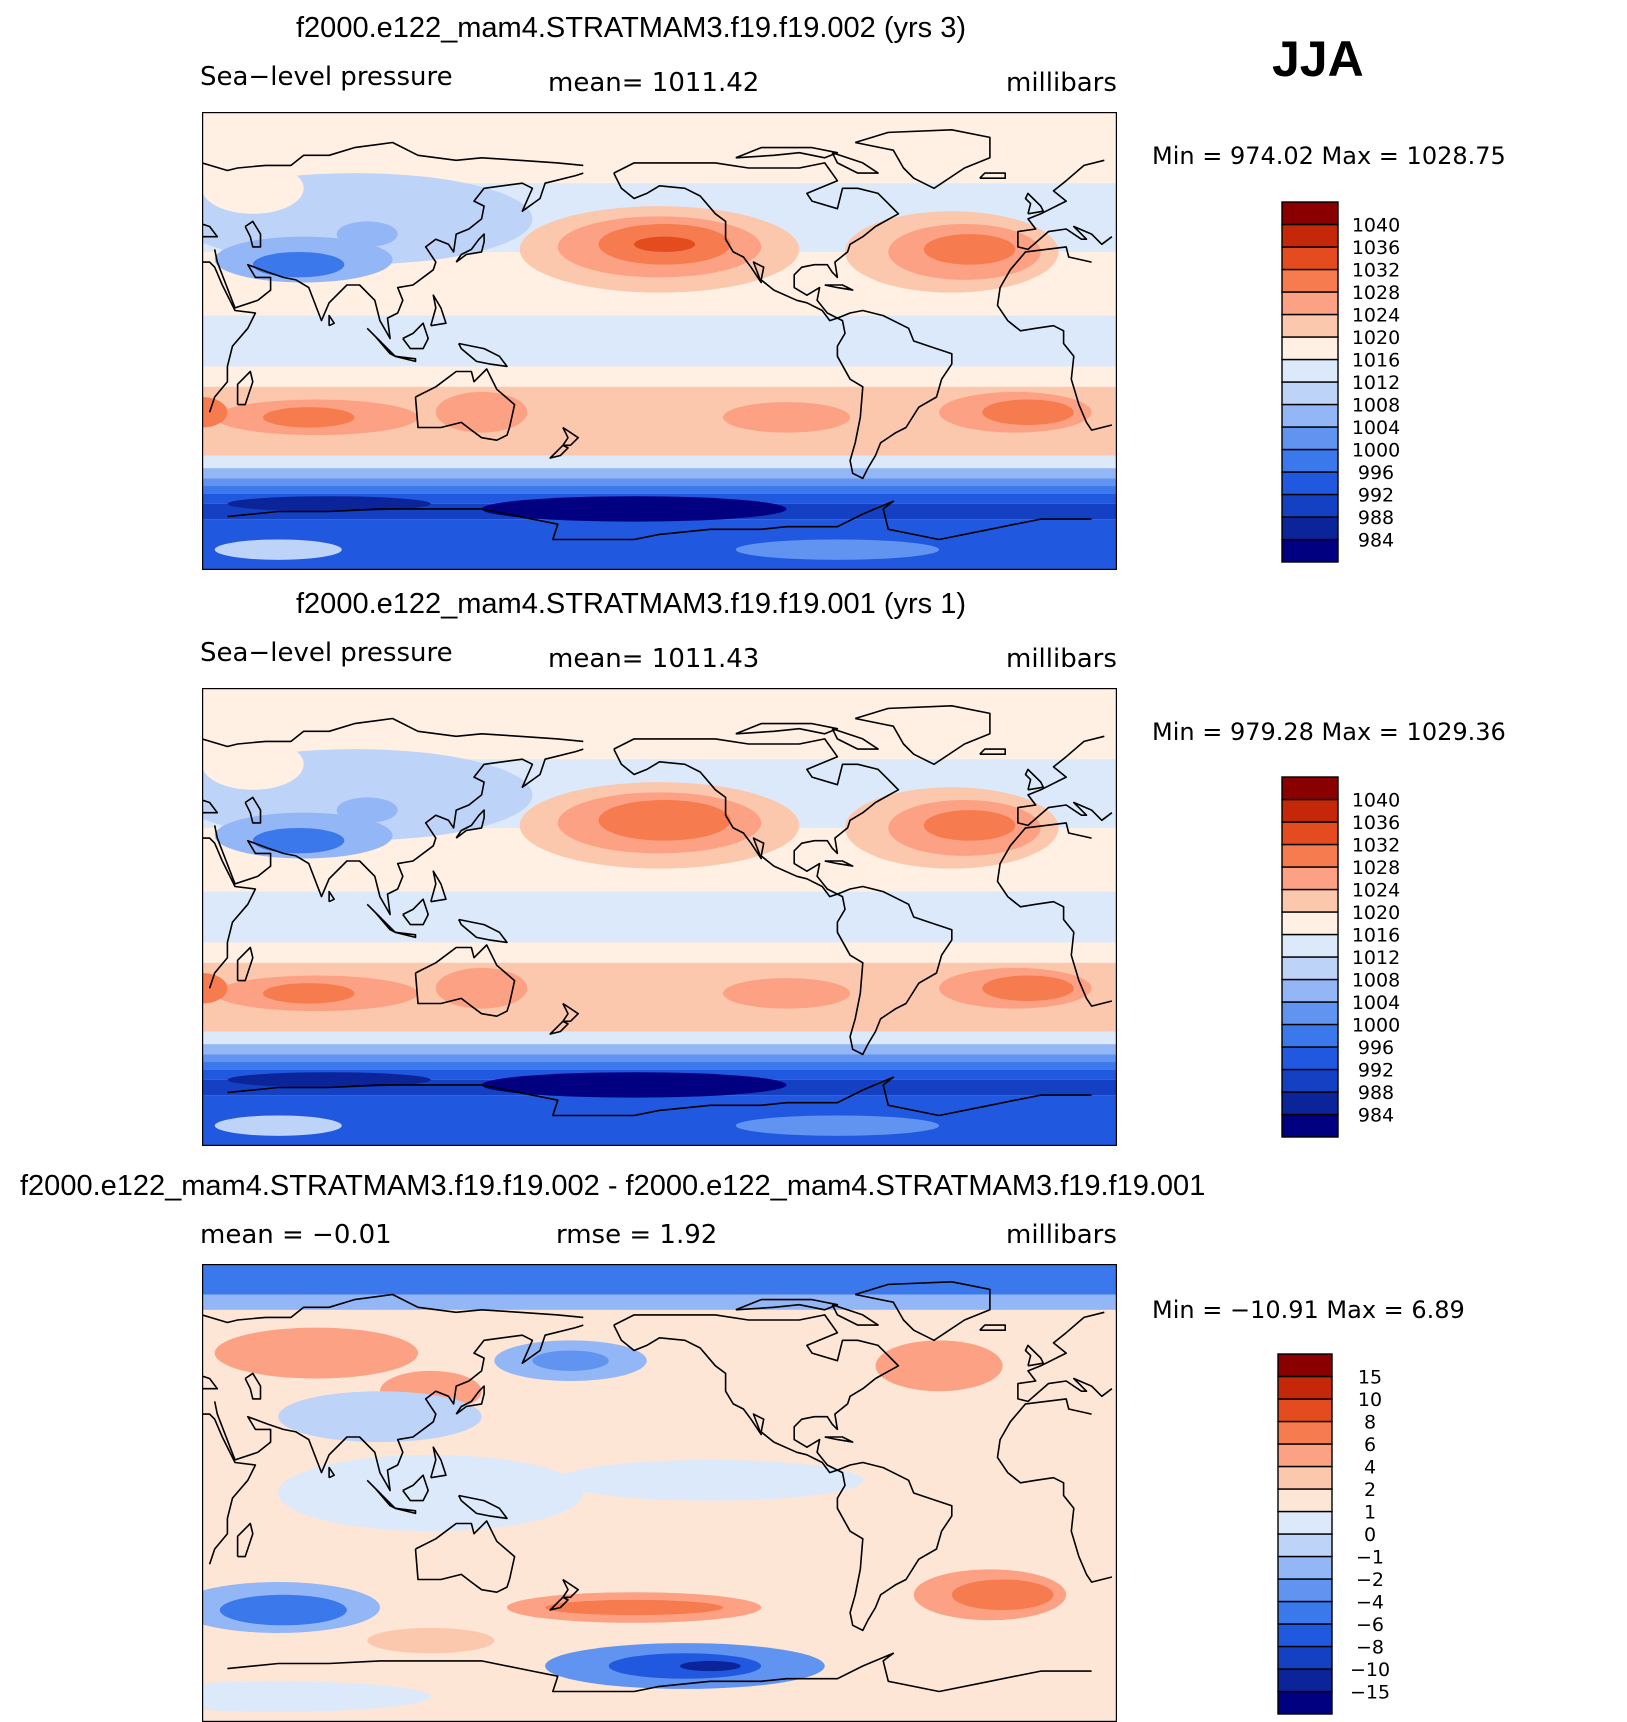  I want to click on colorbar-label: −2, so click(1370, 1580).